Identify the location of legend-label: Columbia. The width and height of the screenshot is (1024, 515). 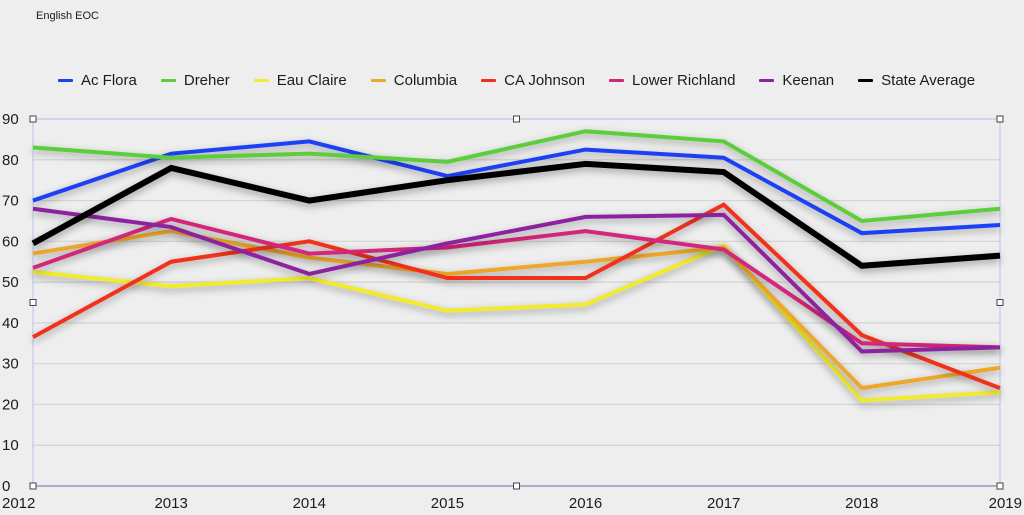
(425, 80).